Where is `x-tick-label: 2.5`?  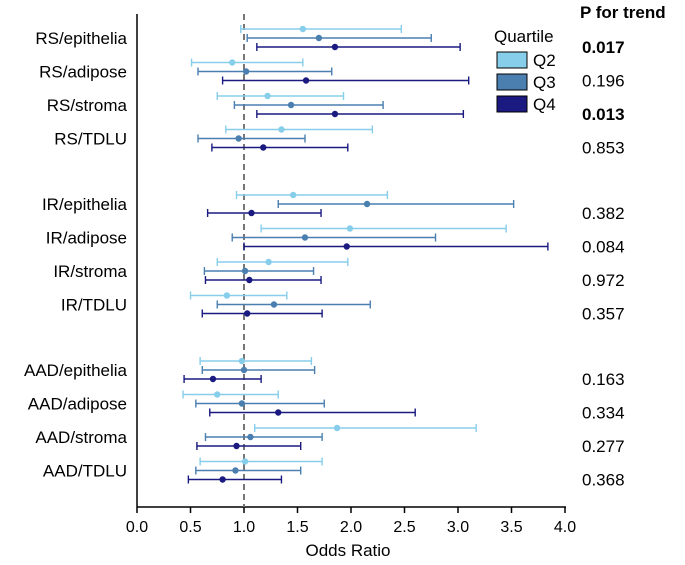
x-tick-label: 2.5 is located at coordinates (404, 527).